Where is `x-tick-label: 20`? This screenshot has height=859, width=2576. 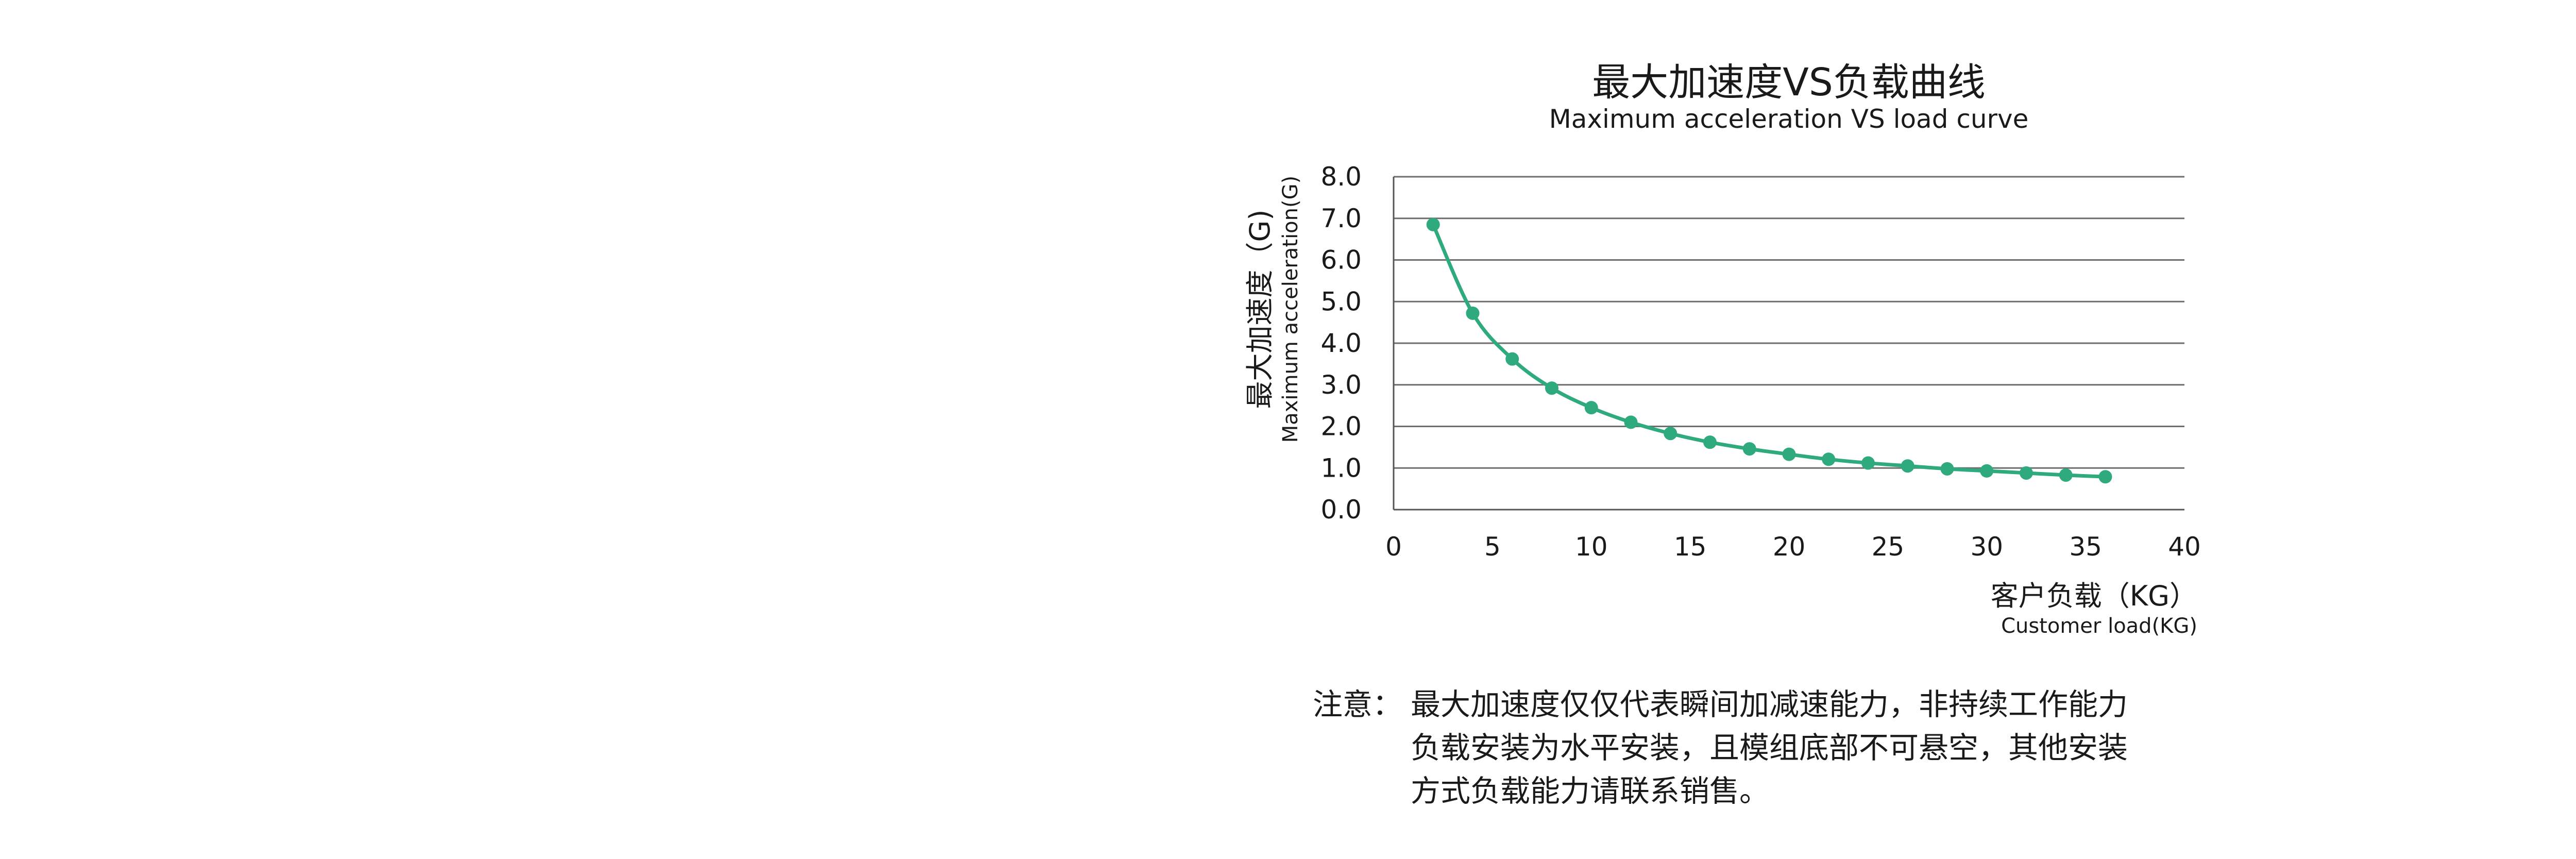 x-tick-label: 20 is located at coordinates (1789, 547).